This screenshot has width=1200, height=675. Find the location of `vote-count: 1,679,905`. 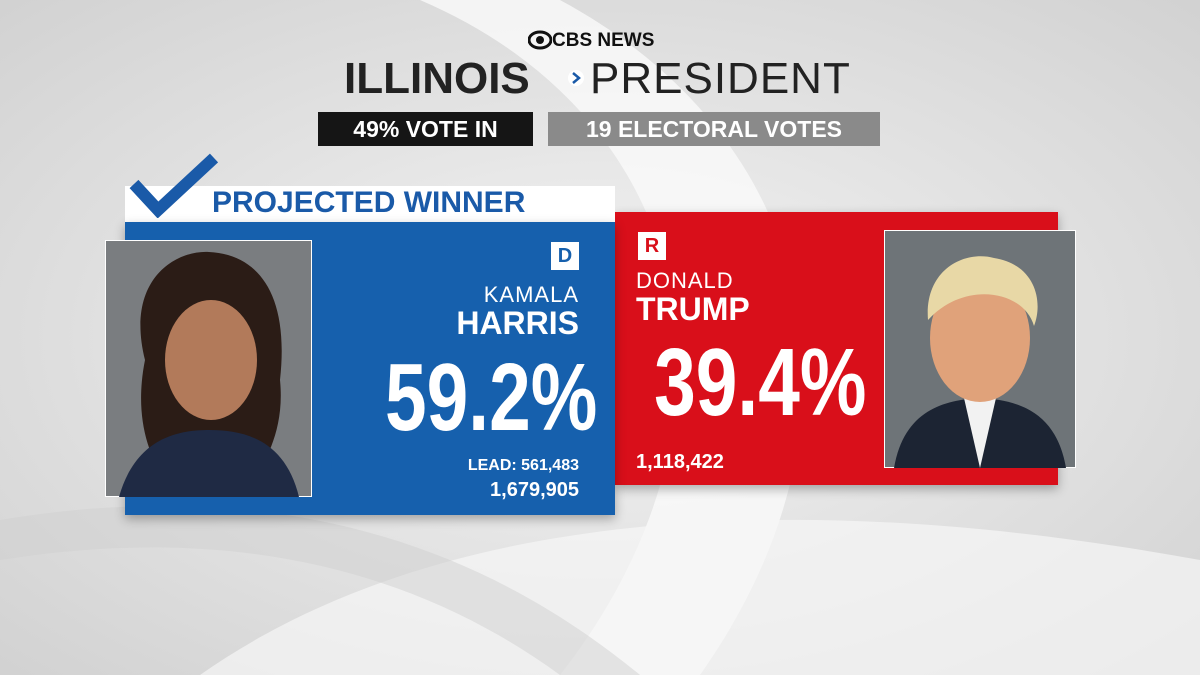

vote-count: 1,679,905 is located at coordinates (534, 490).